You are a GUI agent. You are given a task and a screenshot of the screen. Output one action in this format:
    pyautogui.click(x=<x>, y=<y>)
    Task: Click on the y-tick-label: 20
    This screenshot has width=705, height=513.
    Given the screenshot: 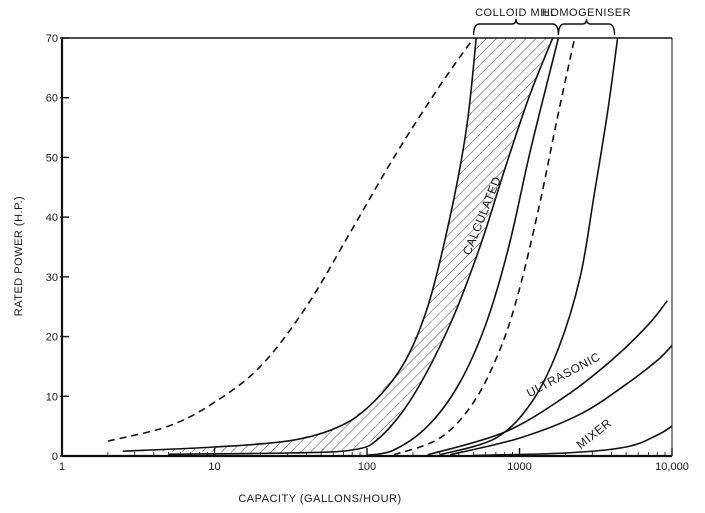 What is the action you would take?
    pyautogui.click(x=52, y=338)
    